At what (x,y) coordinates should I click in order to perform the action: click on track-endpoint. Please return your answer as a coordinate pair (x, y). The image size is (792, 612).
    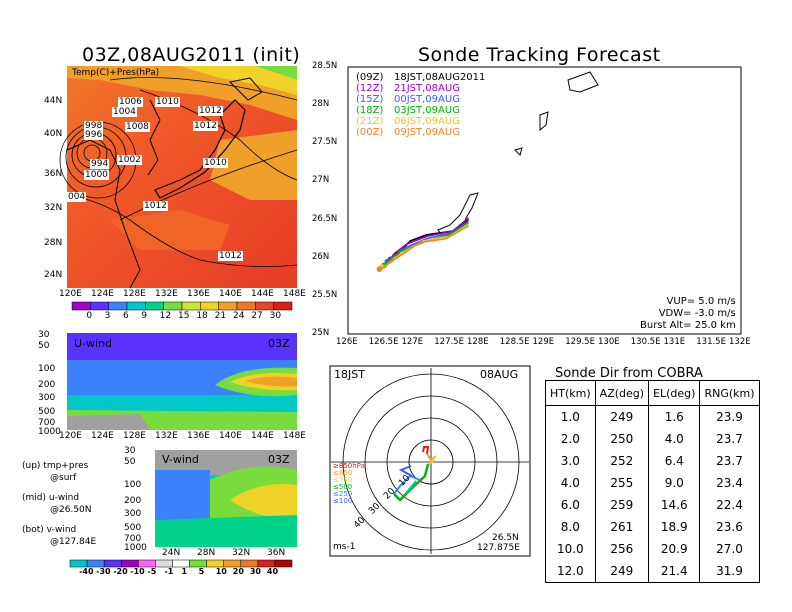
    Looking at the image, I should click on (379, 269).